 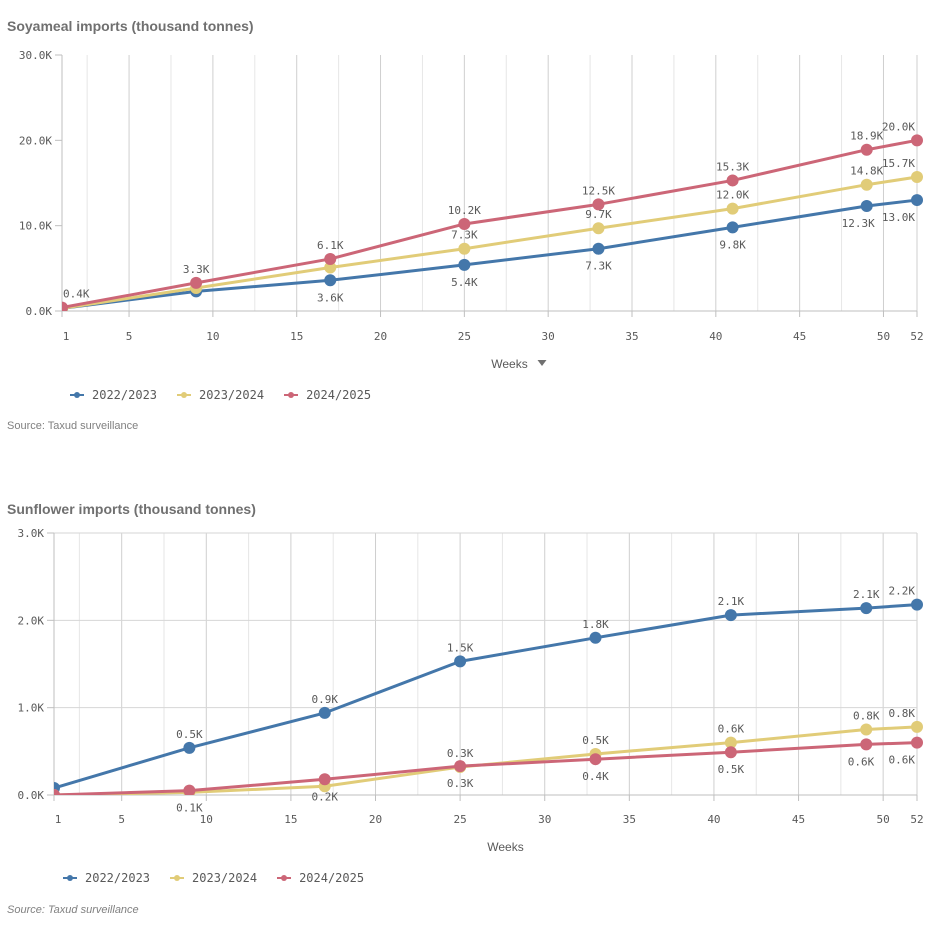 What do you see at coordinates (31, 620) in the screenshot?
I see `y-tick-label: 2.0K` at bounding box center [31, 620].